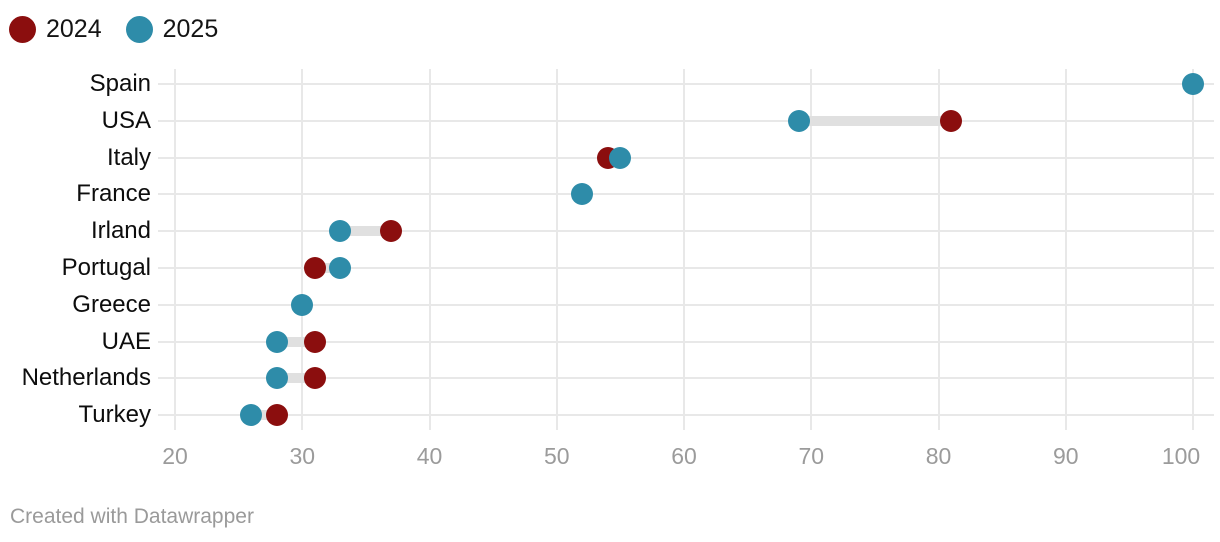 The image size is (1220, 542). I want to click on datawrapper-attribution-link: Created with Datawrapper, so click(132, 516).